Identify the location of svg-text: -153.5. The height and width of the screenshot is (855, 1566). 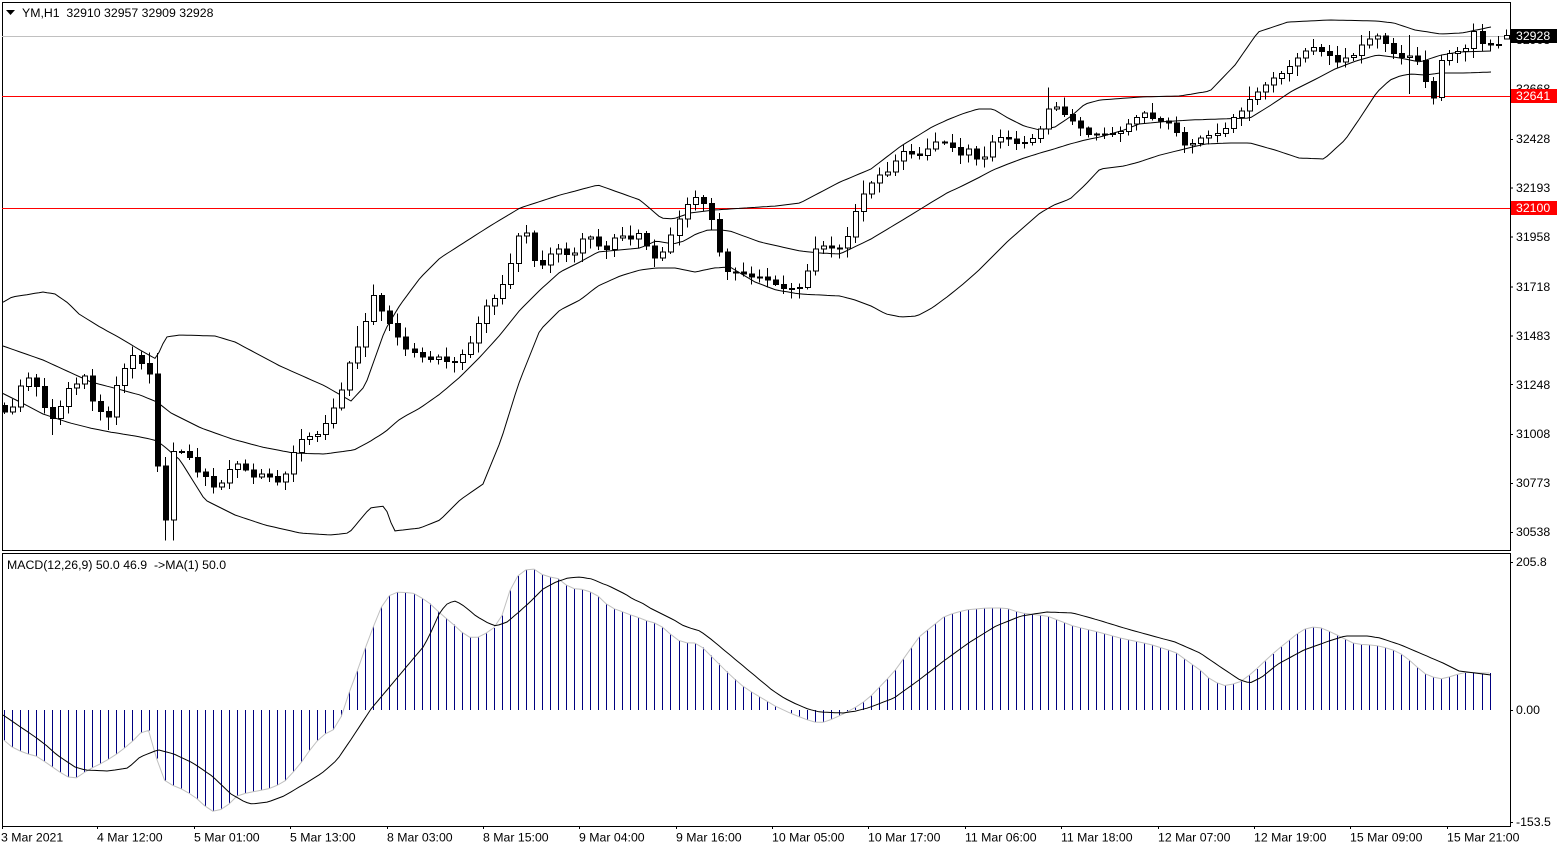
(1533, 822).